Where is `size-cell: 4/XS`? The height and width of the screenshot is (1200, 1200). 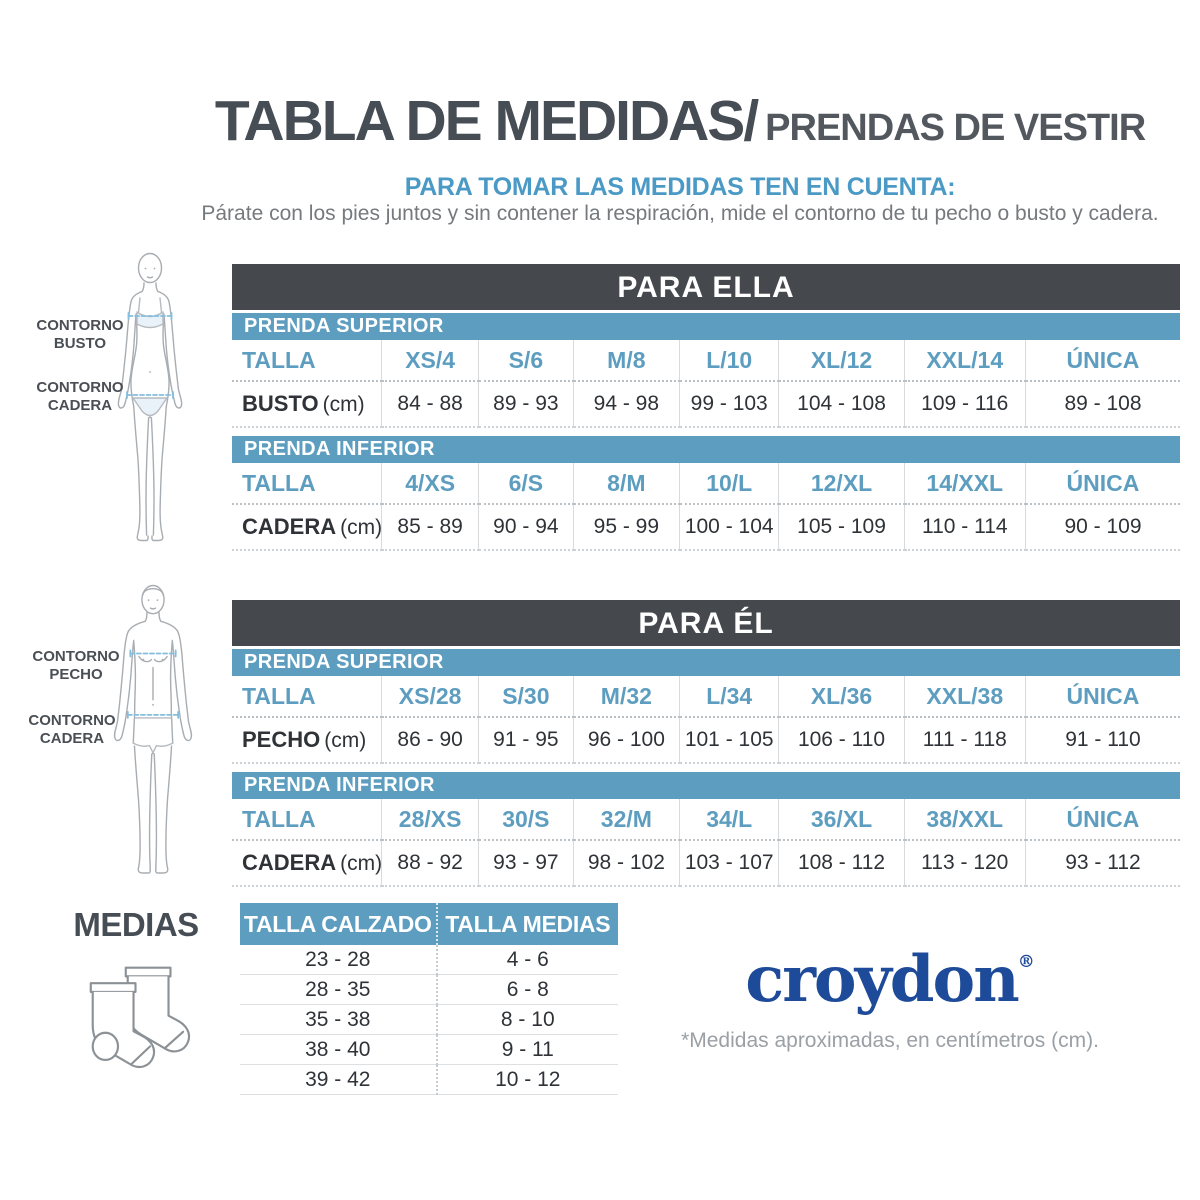
size-cell: 4/XS is located at coordinates (430, 484).